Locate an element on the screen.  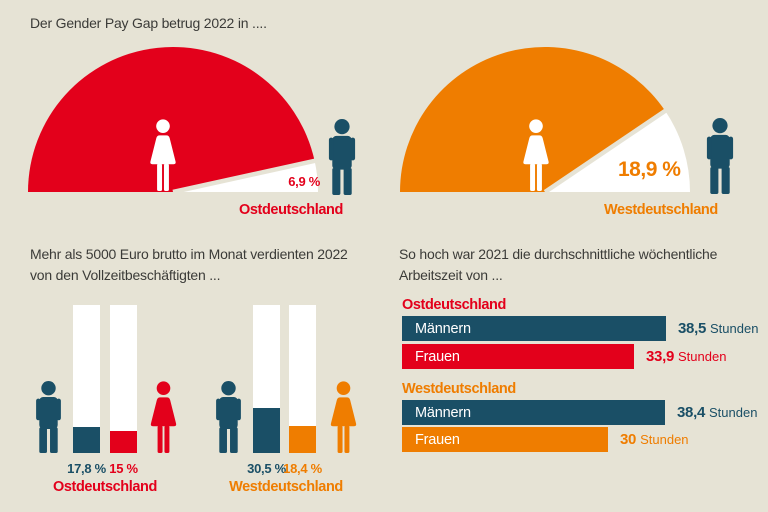
worktime-bar-west-men: Männern is located at coordinates (533, 412).